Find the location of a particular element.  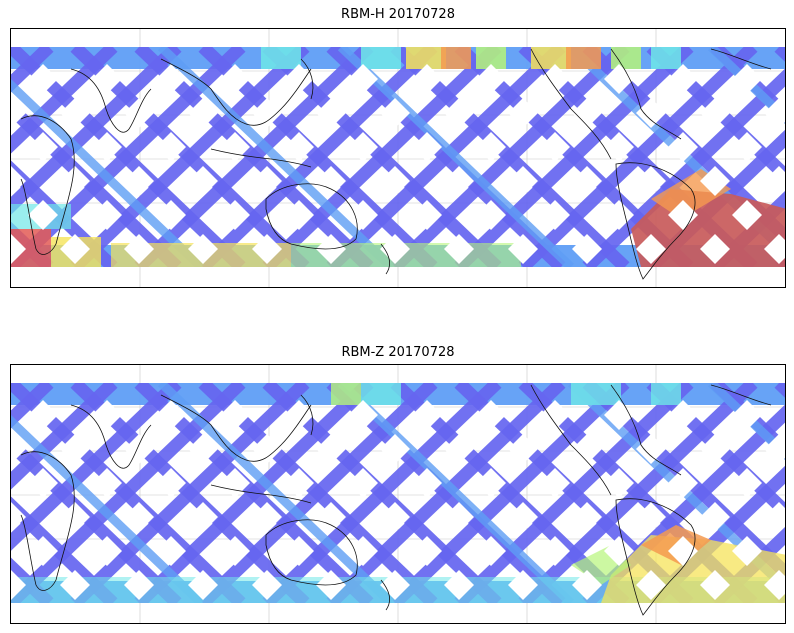

swath-ascending is located at coordinates (64, 213).